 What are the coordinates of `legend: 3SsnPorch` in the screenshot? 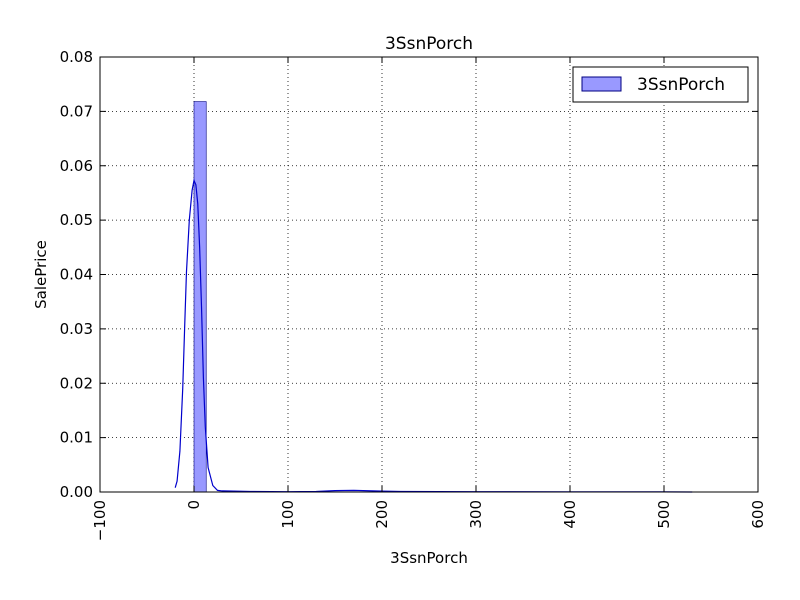 It's located at (660, 84).